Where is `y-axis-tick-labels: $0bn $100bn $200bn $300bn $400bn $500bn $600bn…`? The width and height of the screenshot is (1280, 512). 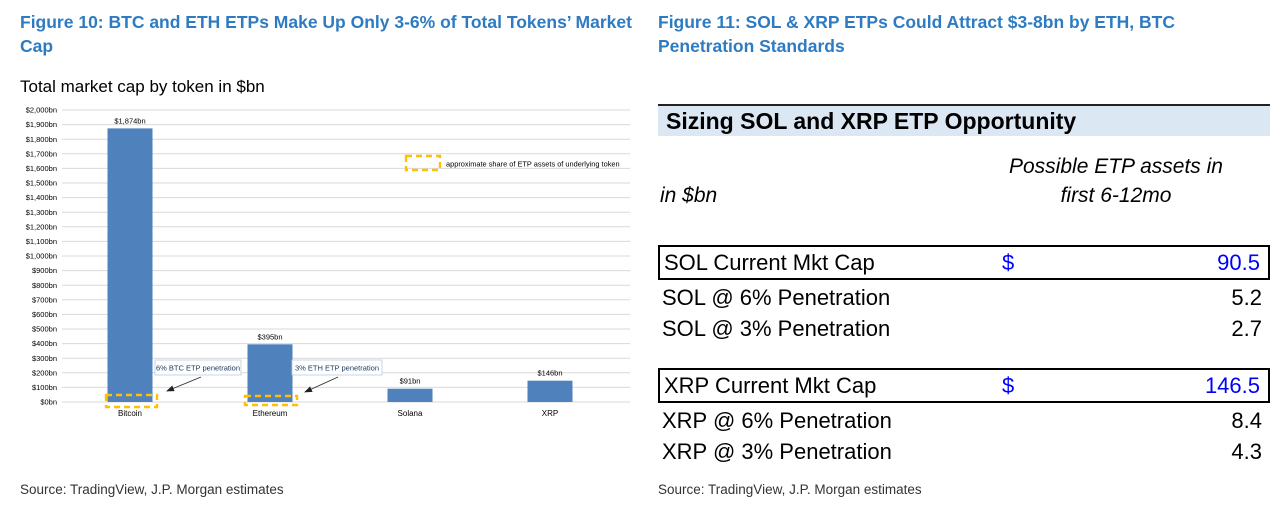
y-axis-tick-labels: $0bn $100bn $200bn $300bn $400bn $500bn $600bn… is located at coordinates (41, 256).